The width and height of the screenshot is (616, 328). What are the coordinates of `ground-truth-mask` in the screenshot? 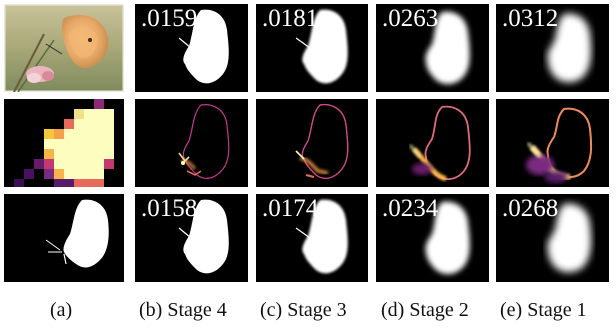 It's located at (64, 238).